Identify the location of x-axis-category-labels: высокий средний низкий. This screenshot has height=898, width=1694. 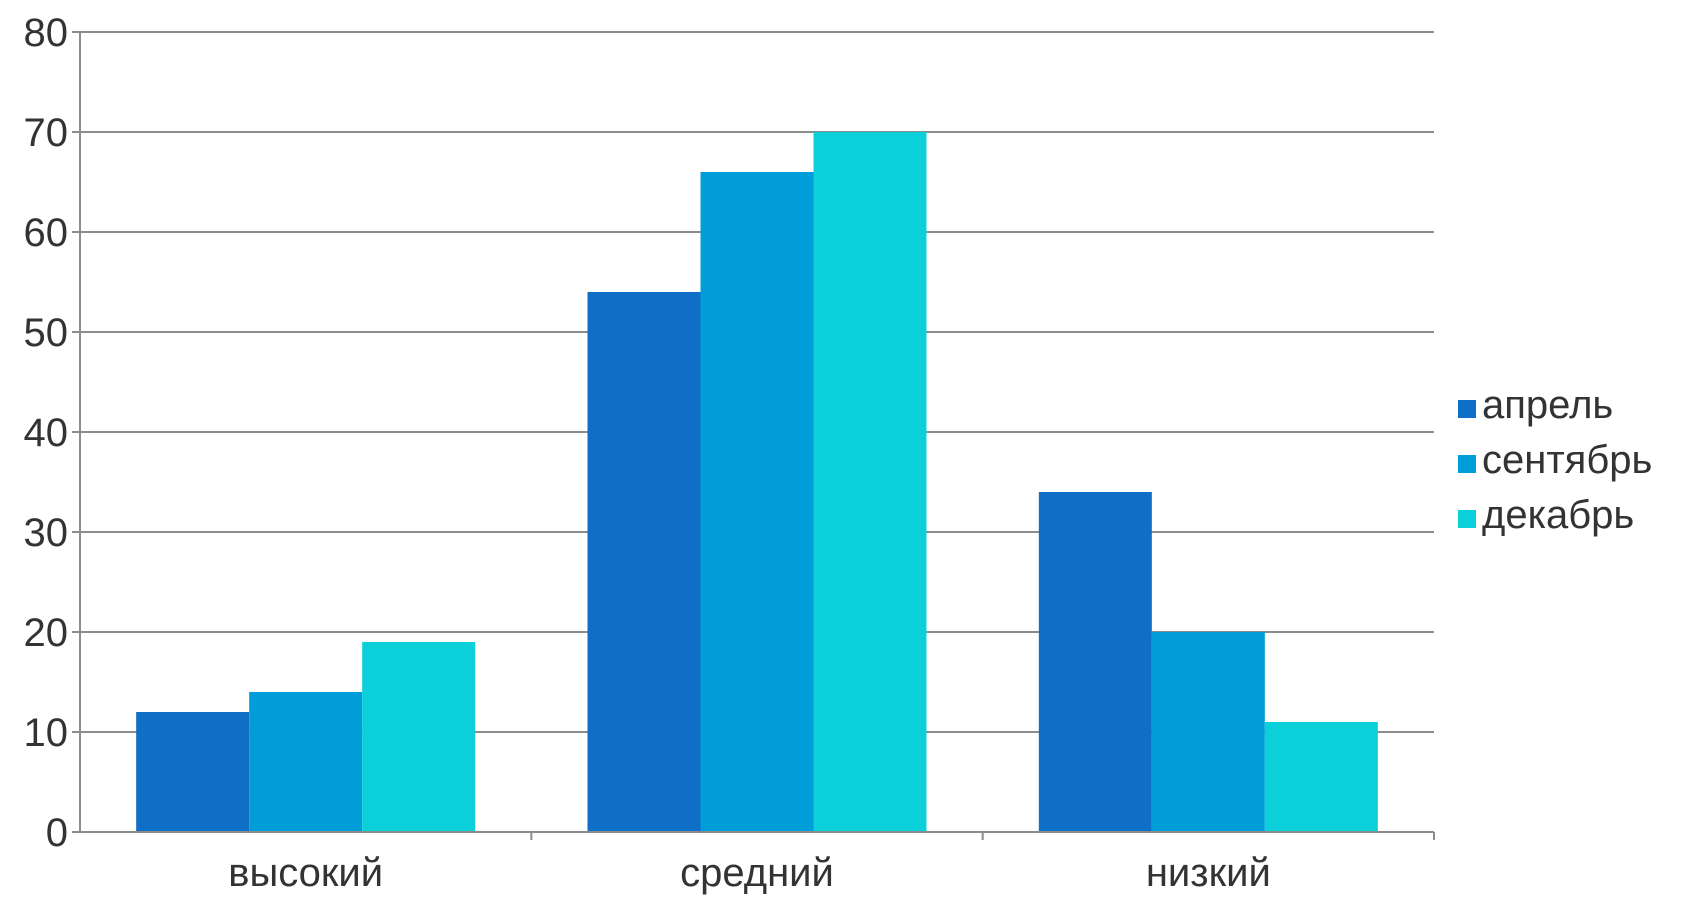
(749, 873).